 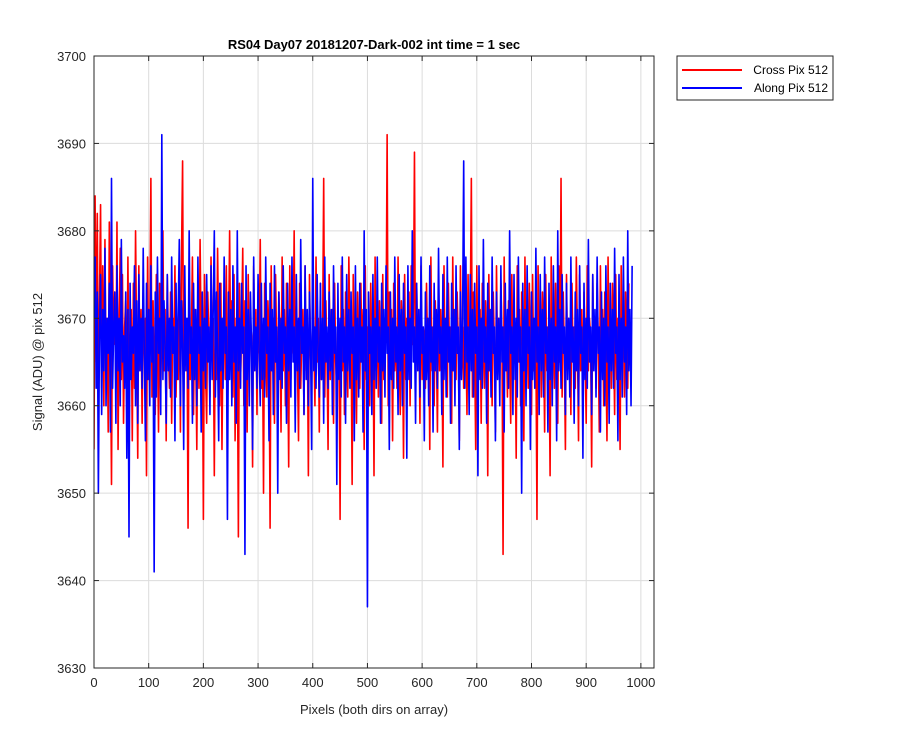 I want to click on y-tick-label: 3630, so click(x=71, y=668).